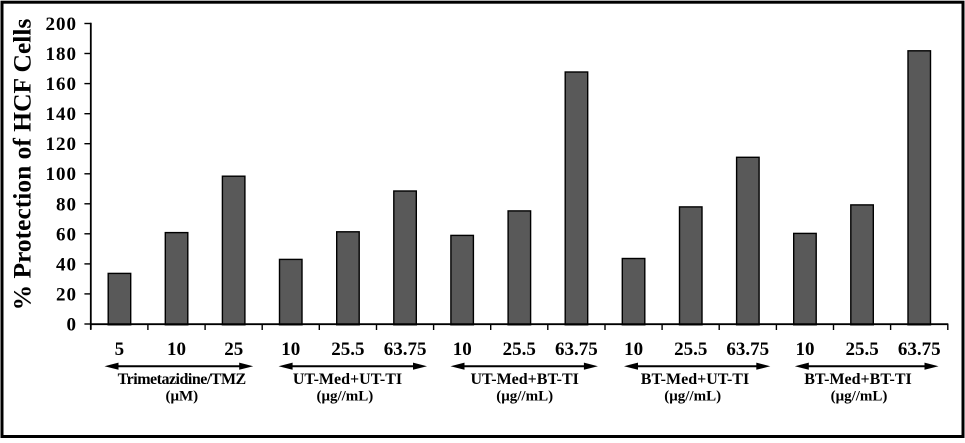 The height and width of the screenshot is (443, 965). I want to click on svg-text: 200, so click(62, 24).